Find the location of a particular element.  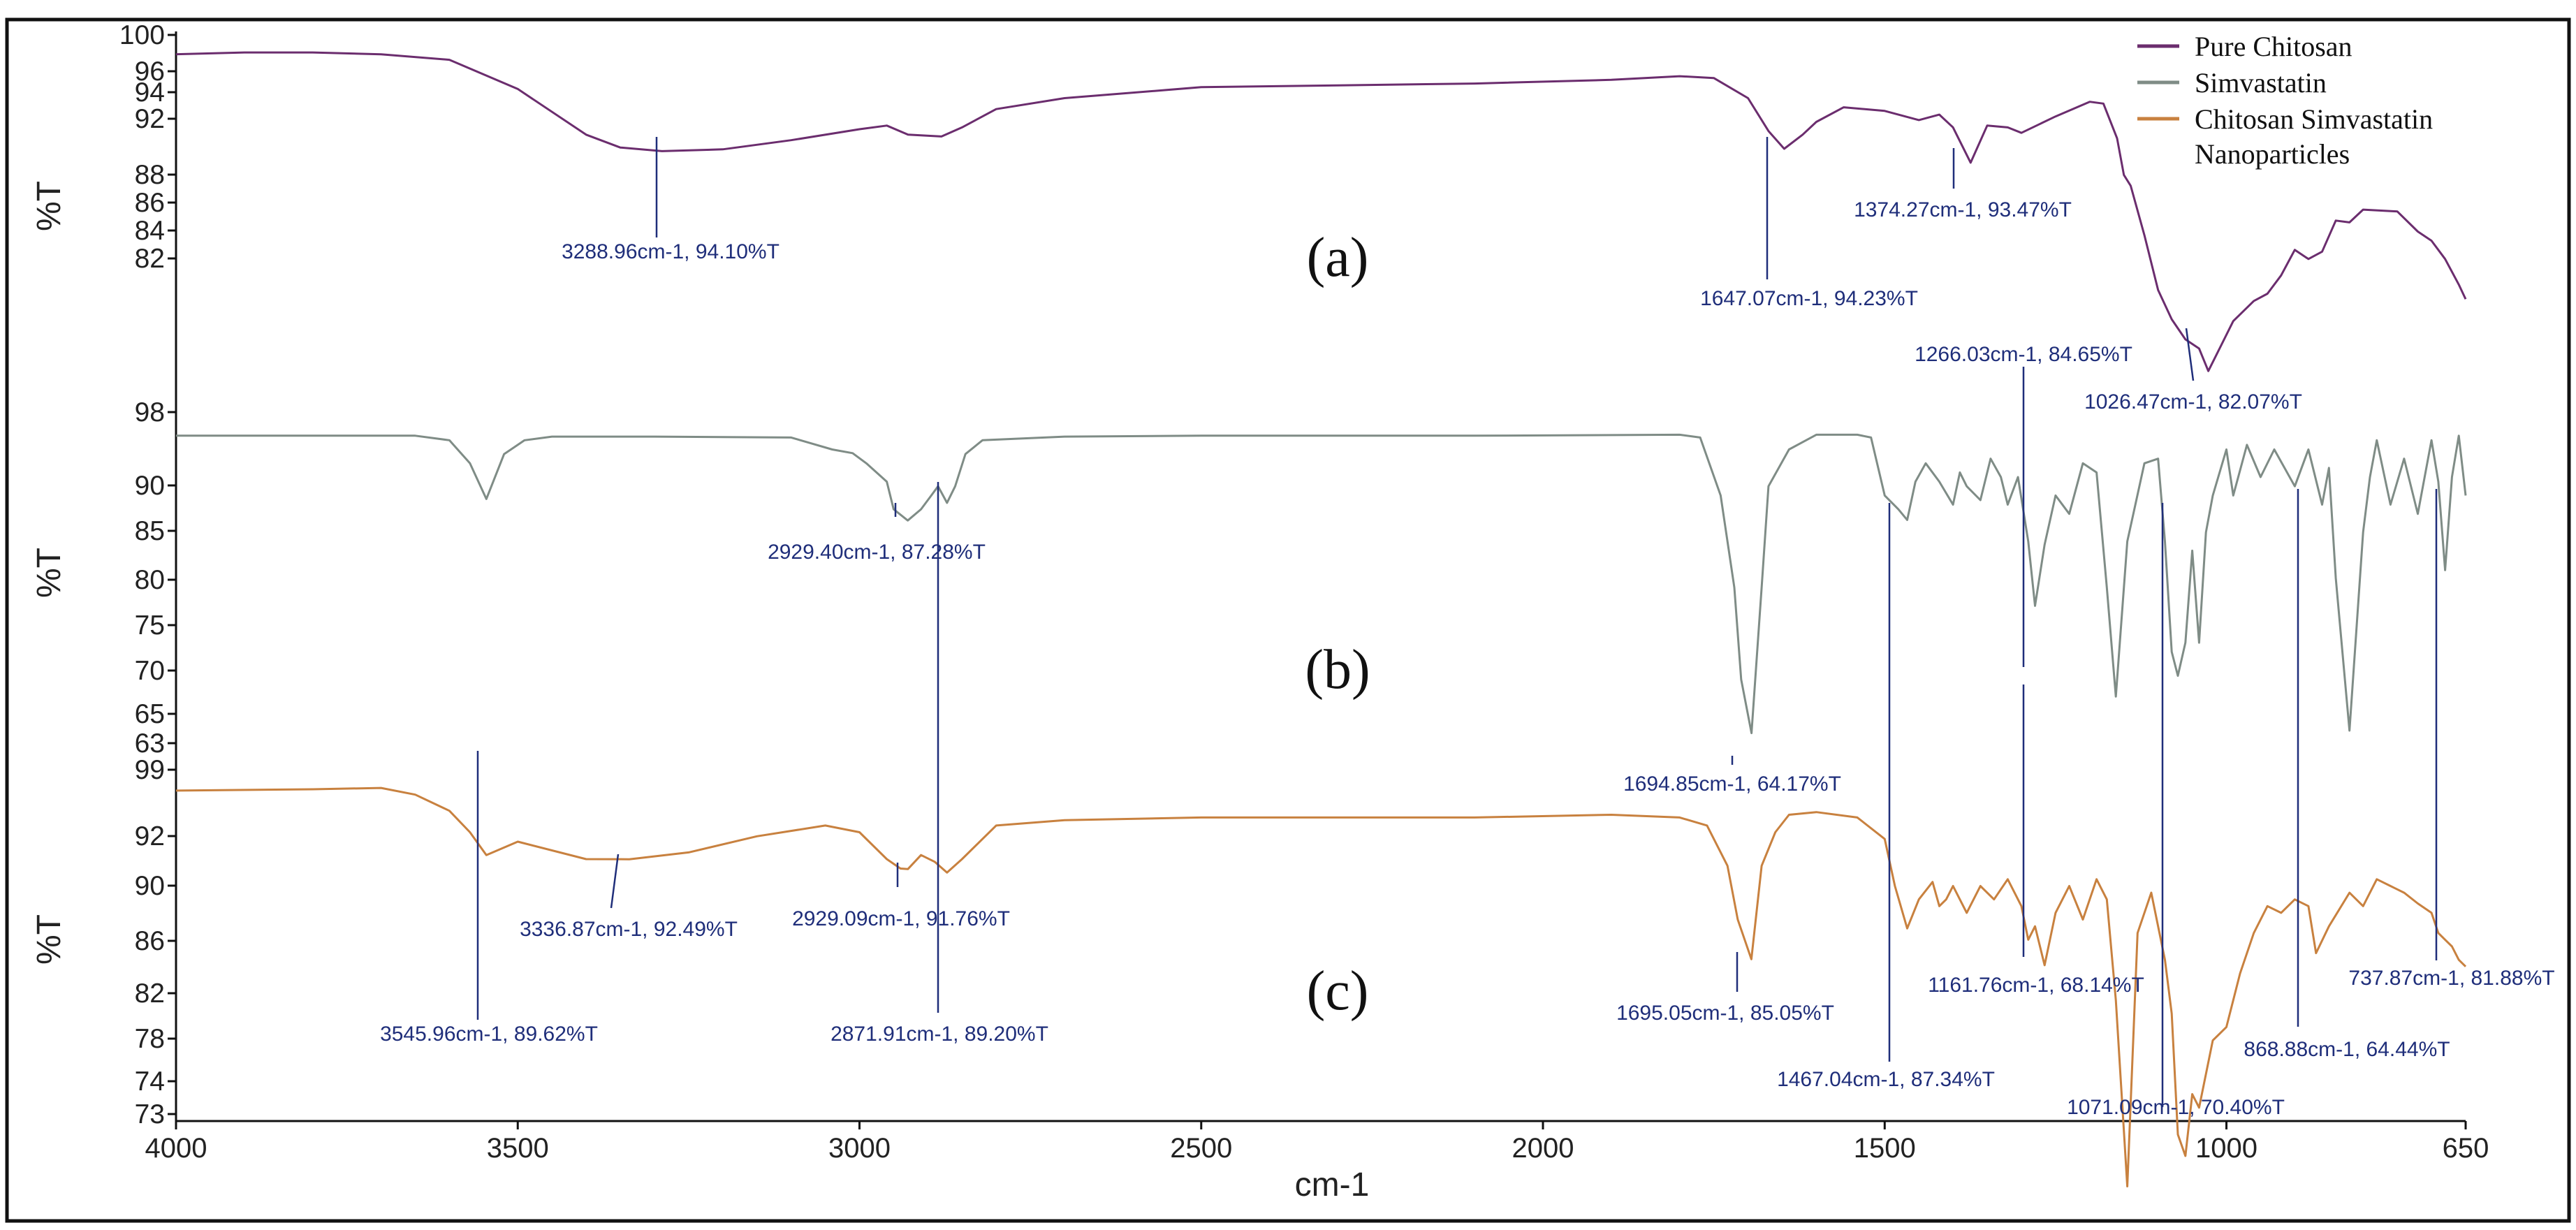

x-tick-label: 650 is located at coordinates (2466, 1148).